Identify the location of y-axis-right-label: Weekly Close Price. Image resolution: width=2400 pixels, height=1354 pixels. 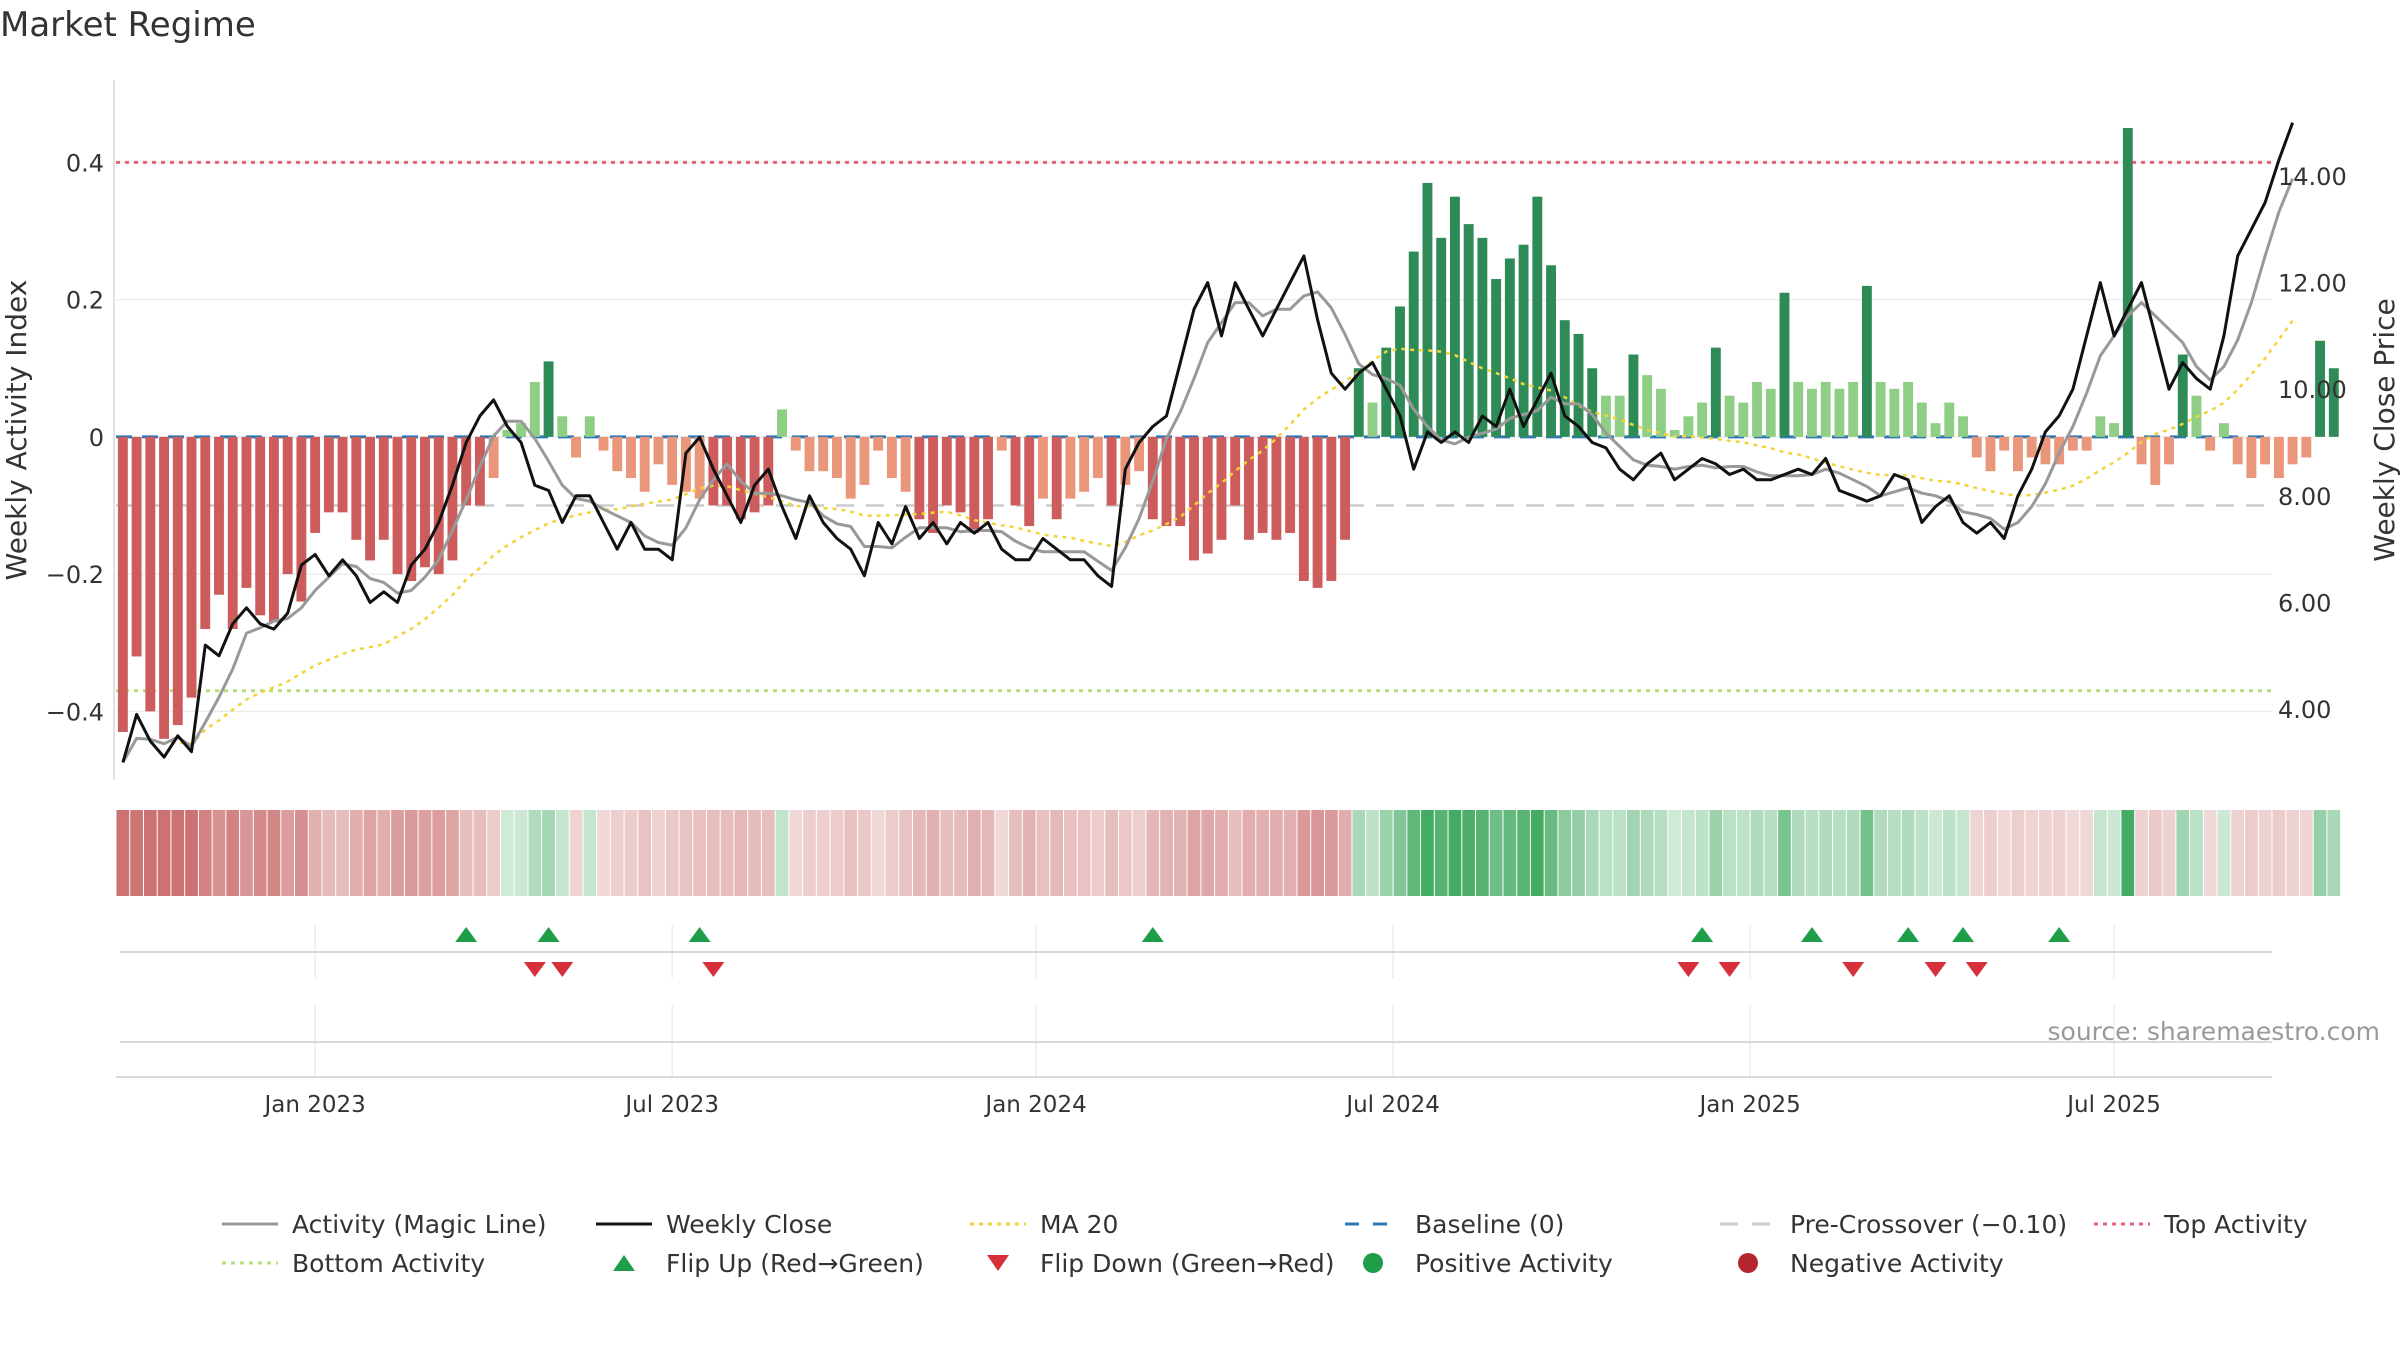
(2384, 429).